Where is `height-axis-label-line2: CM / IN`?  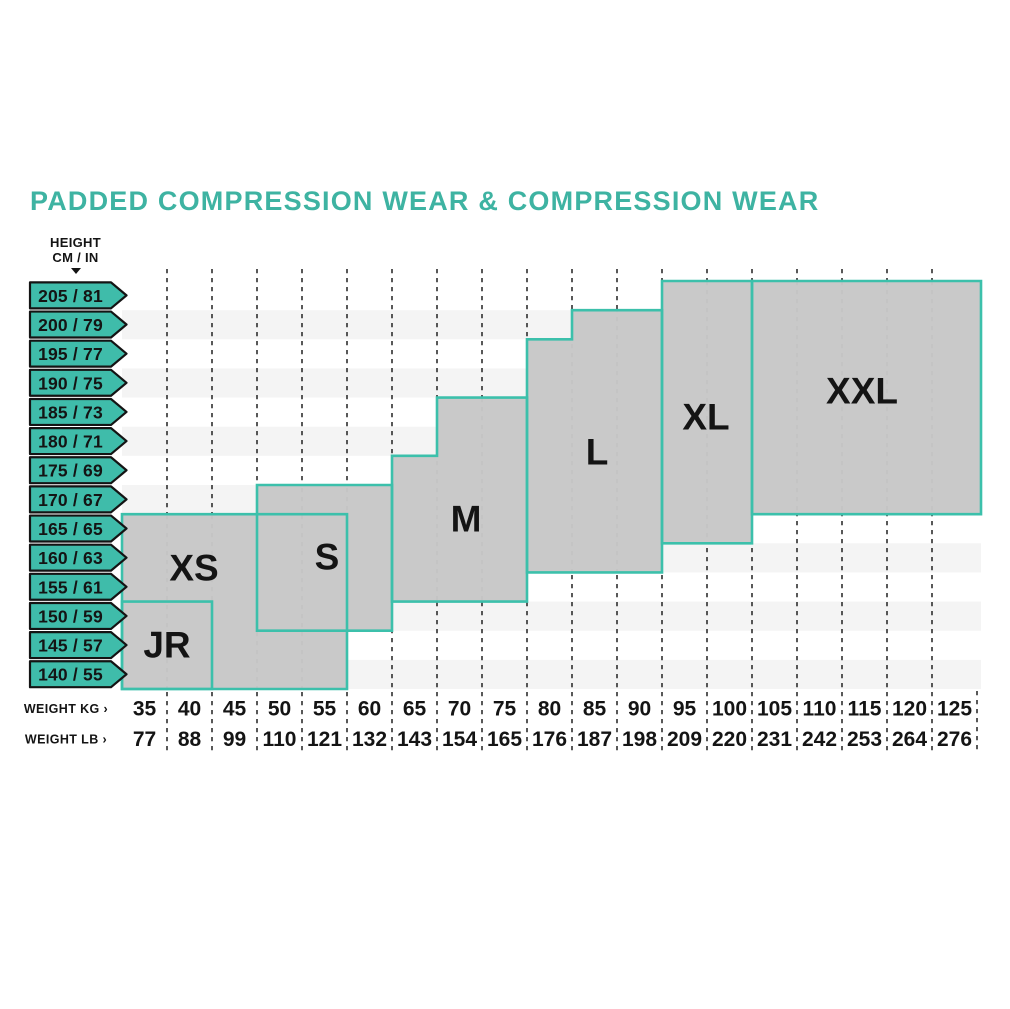 height-axis-label-line2: CM / IN is located at coordinates (75, 257).